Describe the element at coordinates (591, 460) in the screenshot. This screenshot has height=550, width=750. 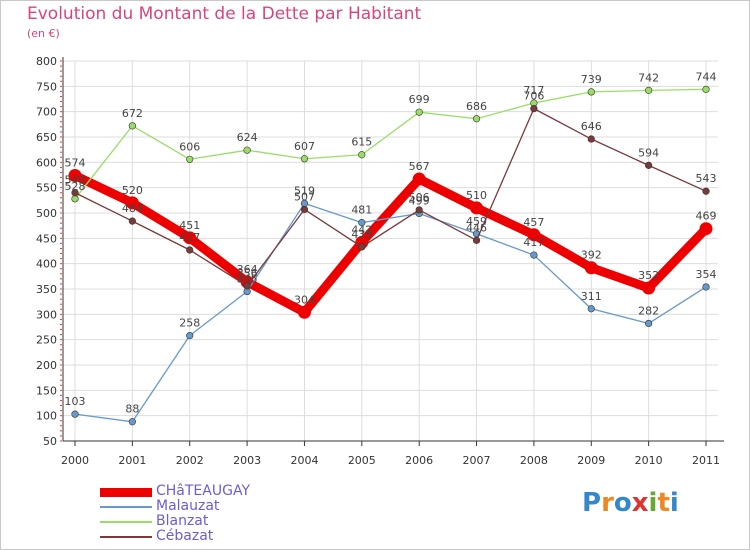
I see `x-tick-label: 2009` at that location.